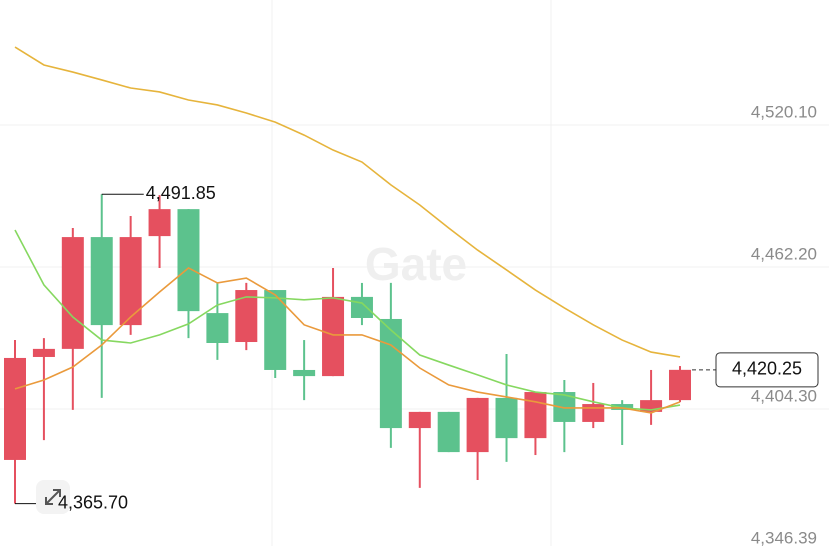 The width and height of the screenshot is (829, 546). Describe the element at coordinates (181, 193) in the screenshot. I see `max-label: 4,491.85` at that location.